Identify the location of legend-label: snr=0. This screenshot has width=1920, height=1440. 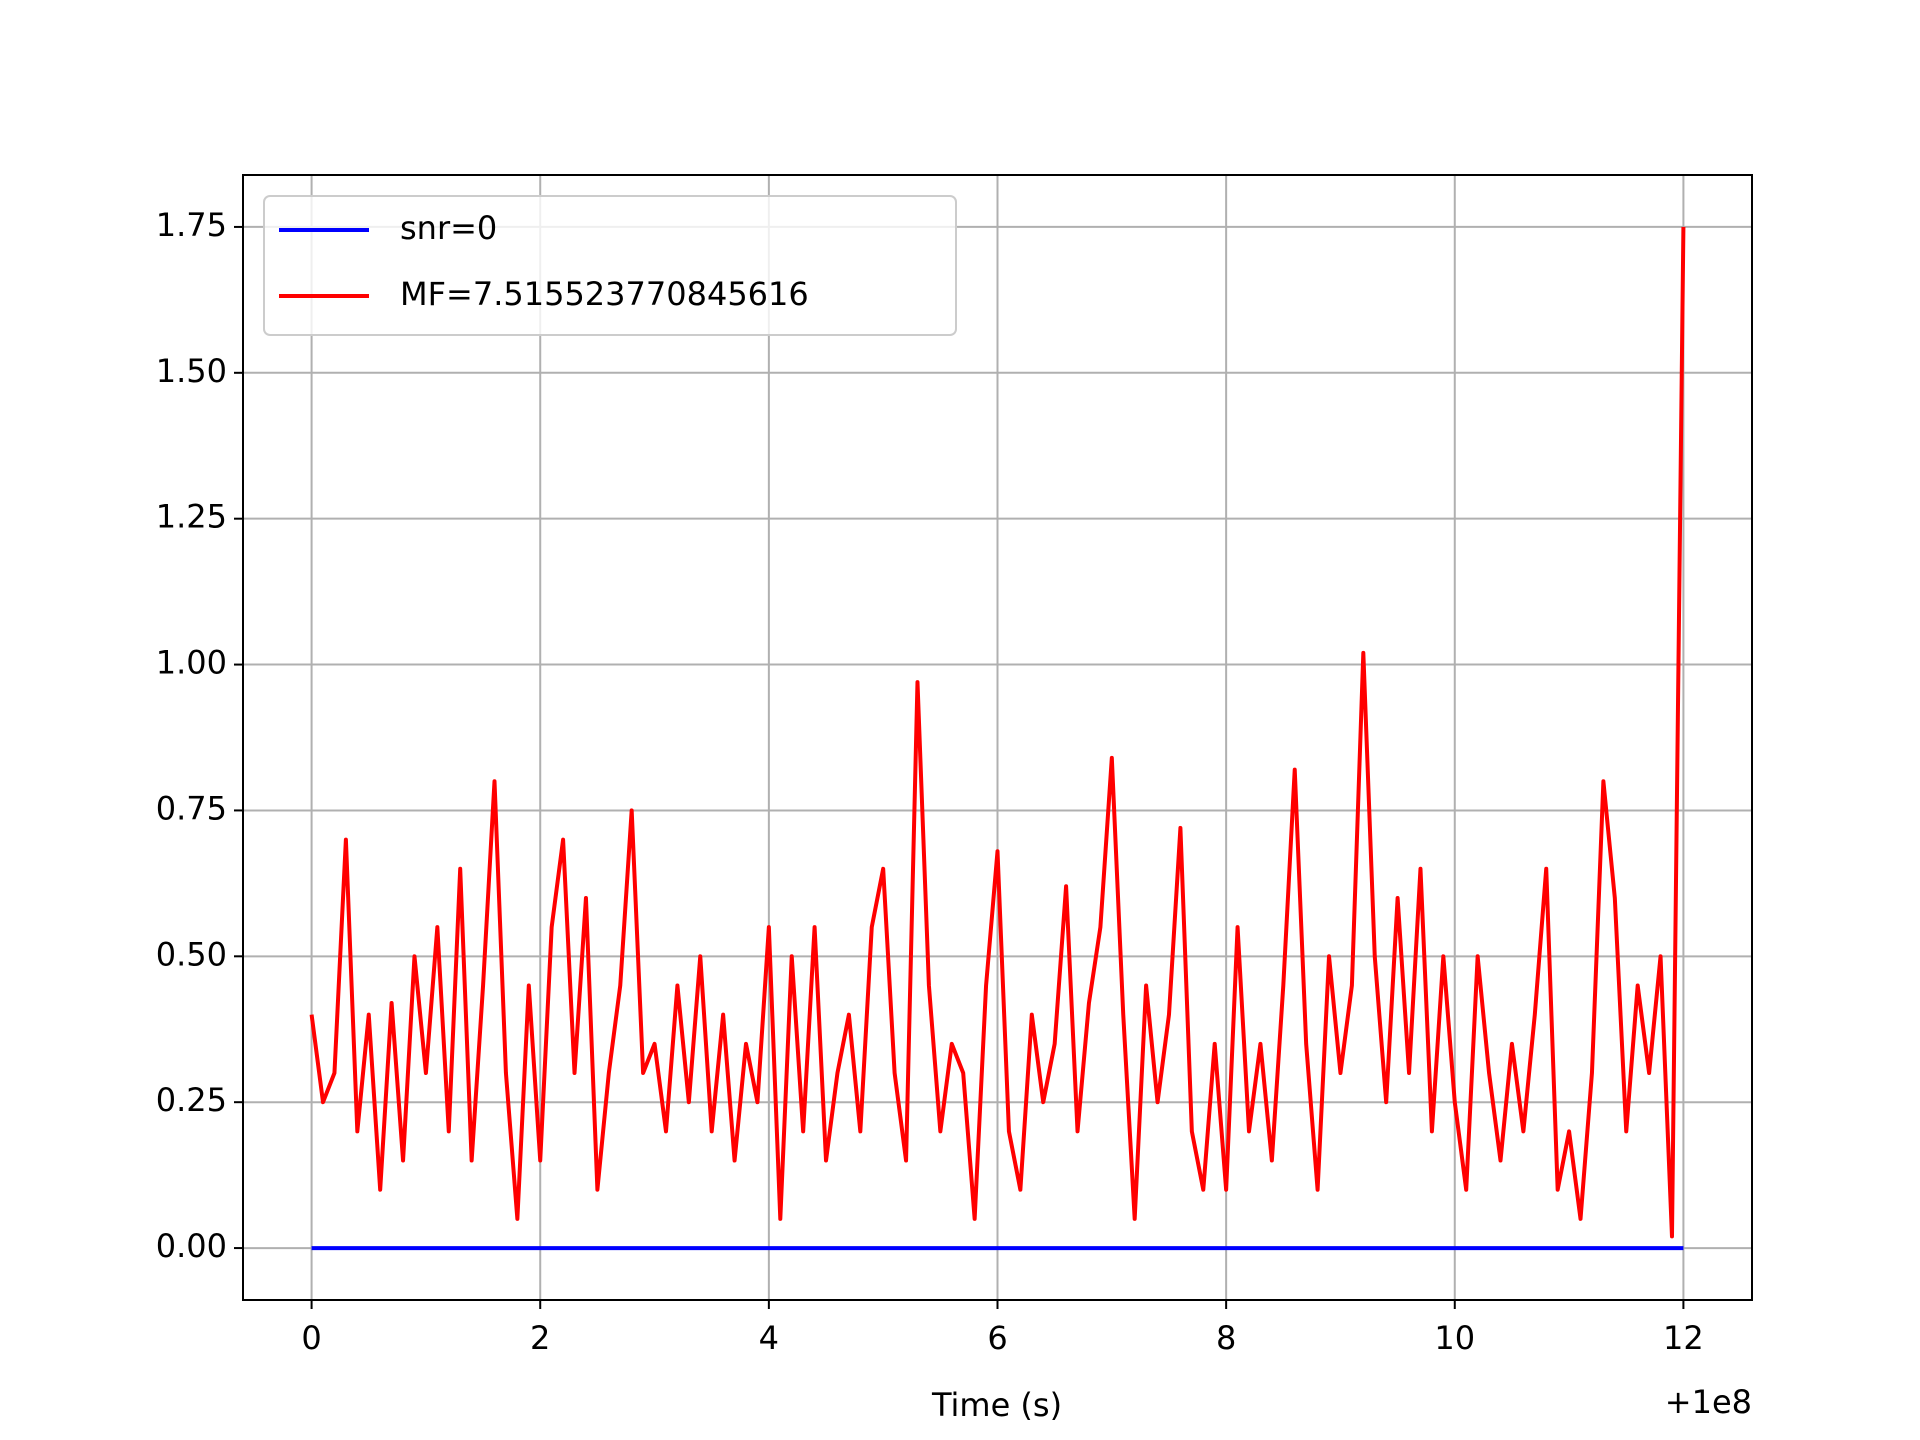
(448, 228).